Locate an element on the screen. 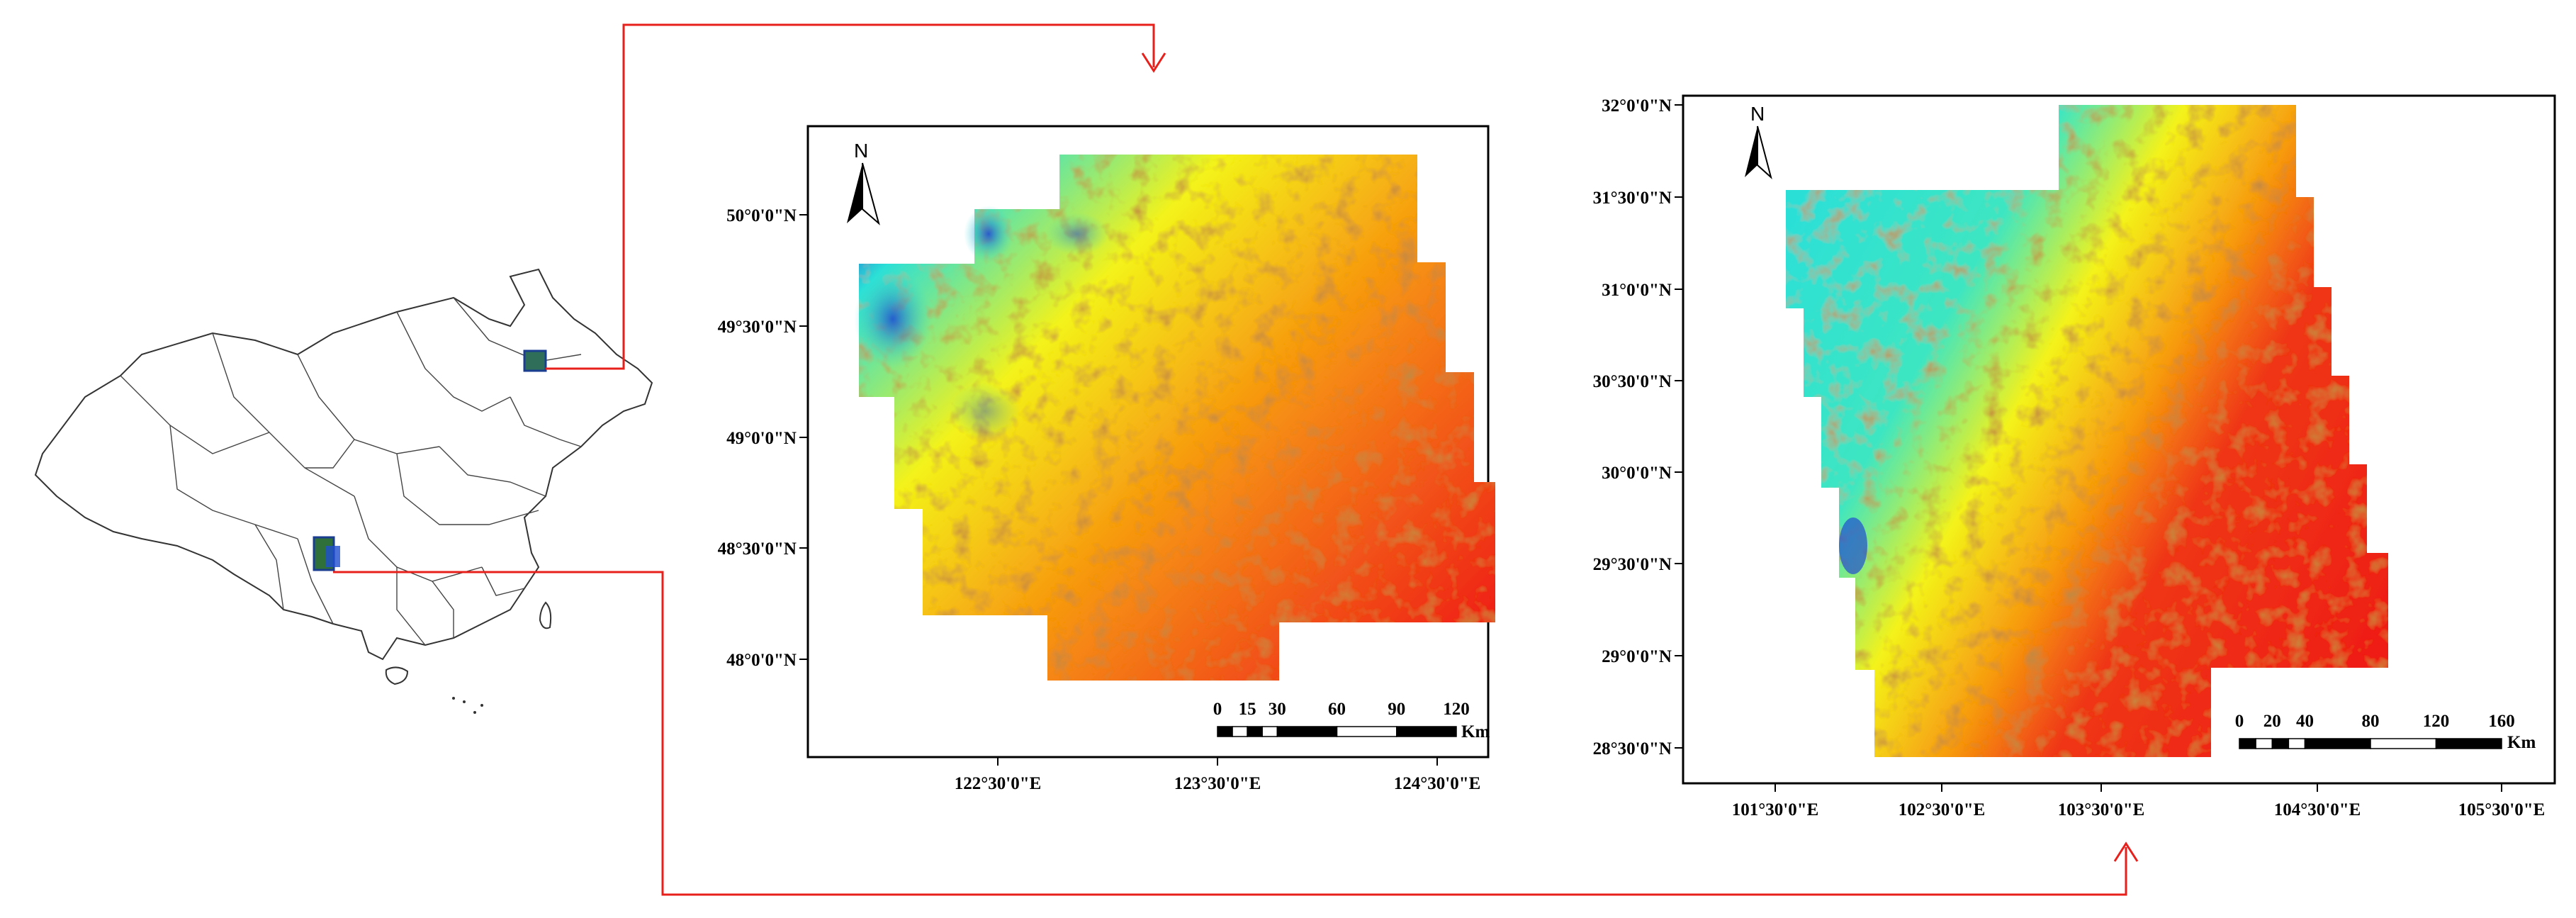  lat-tick-label: 31°30'0"N is located at coordinates (1632, 198).